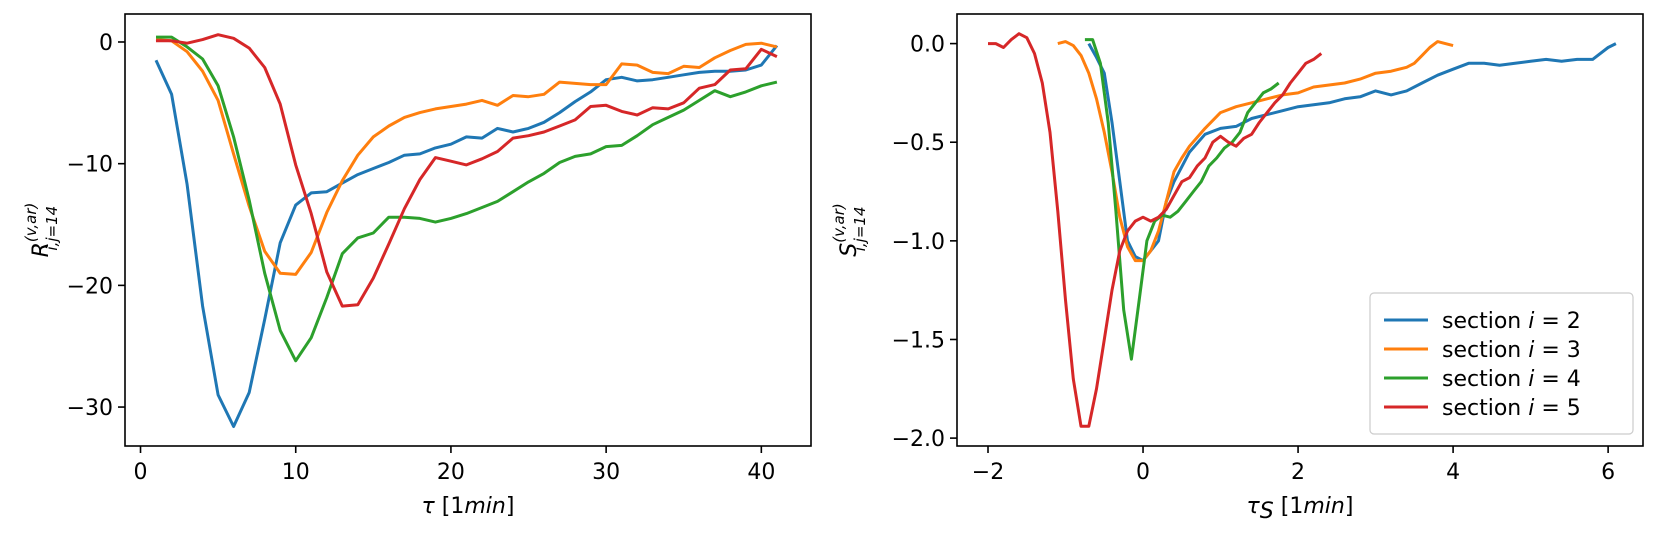 The image size is (1661, 535). Describe the element at coordinates (1511, 379) in the screenshot. I see `svg-text: section i = 4` at that location.